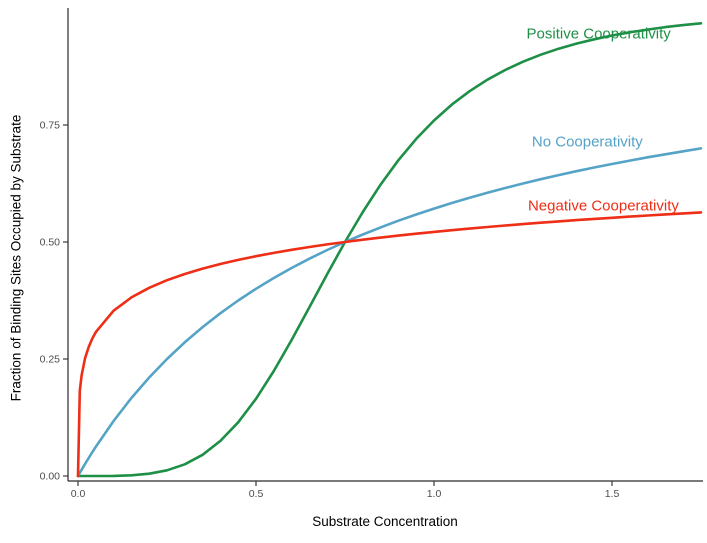 This screenshot has width=707, height=543. I want to click on x-tick-label: 0.0, so click(78, 494).